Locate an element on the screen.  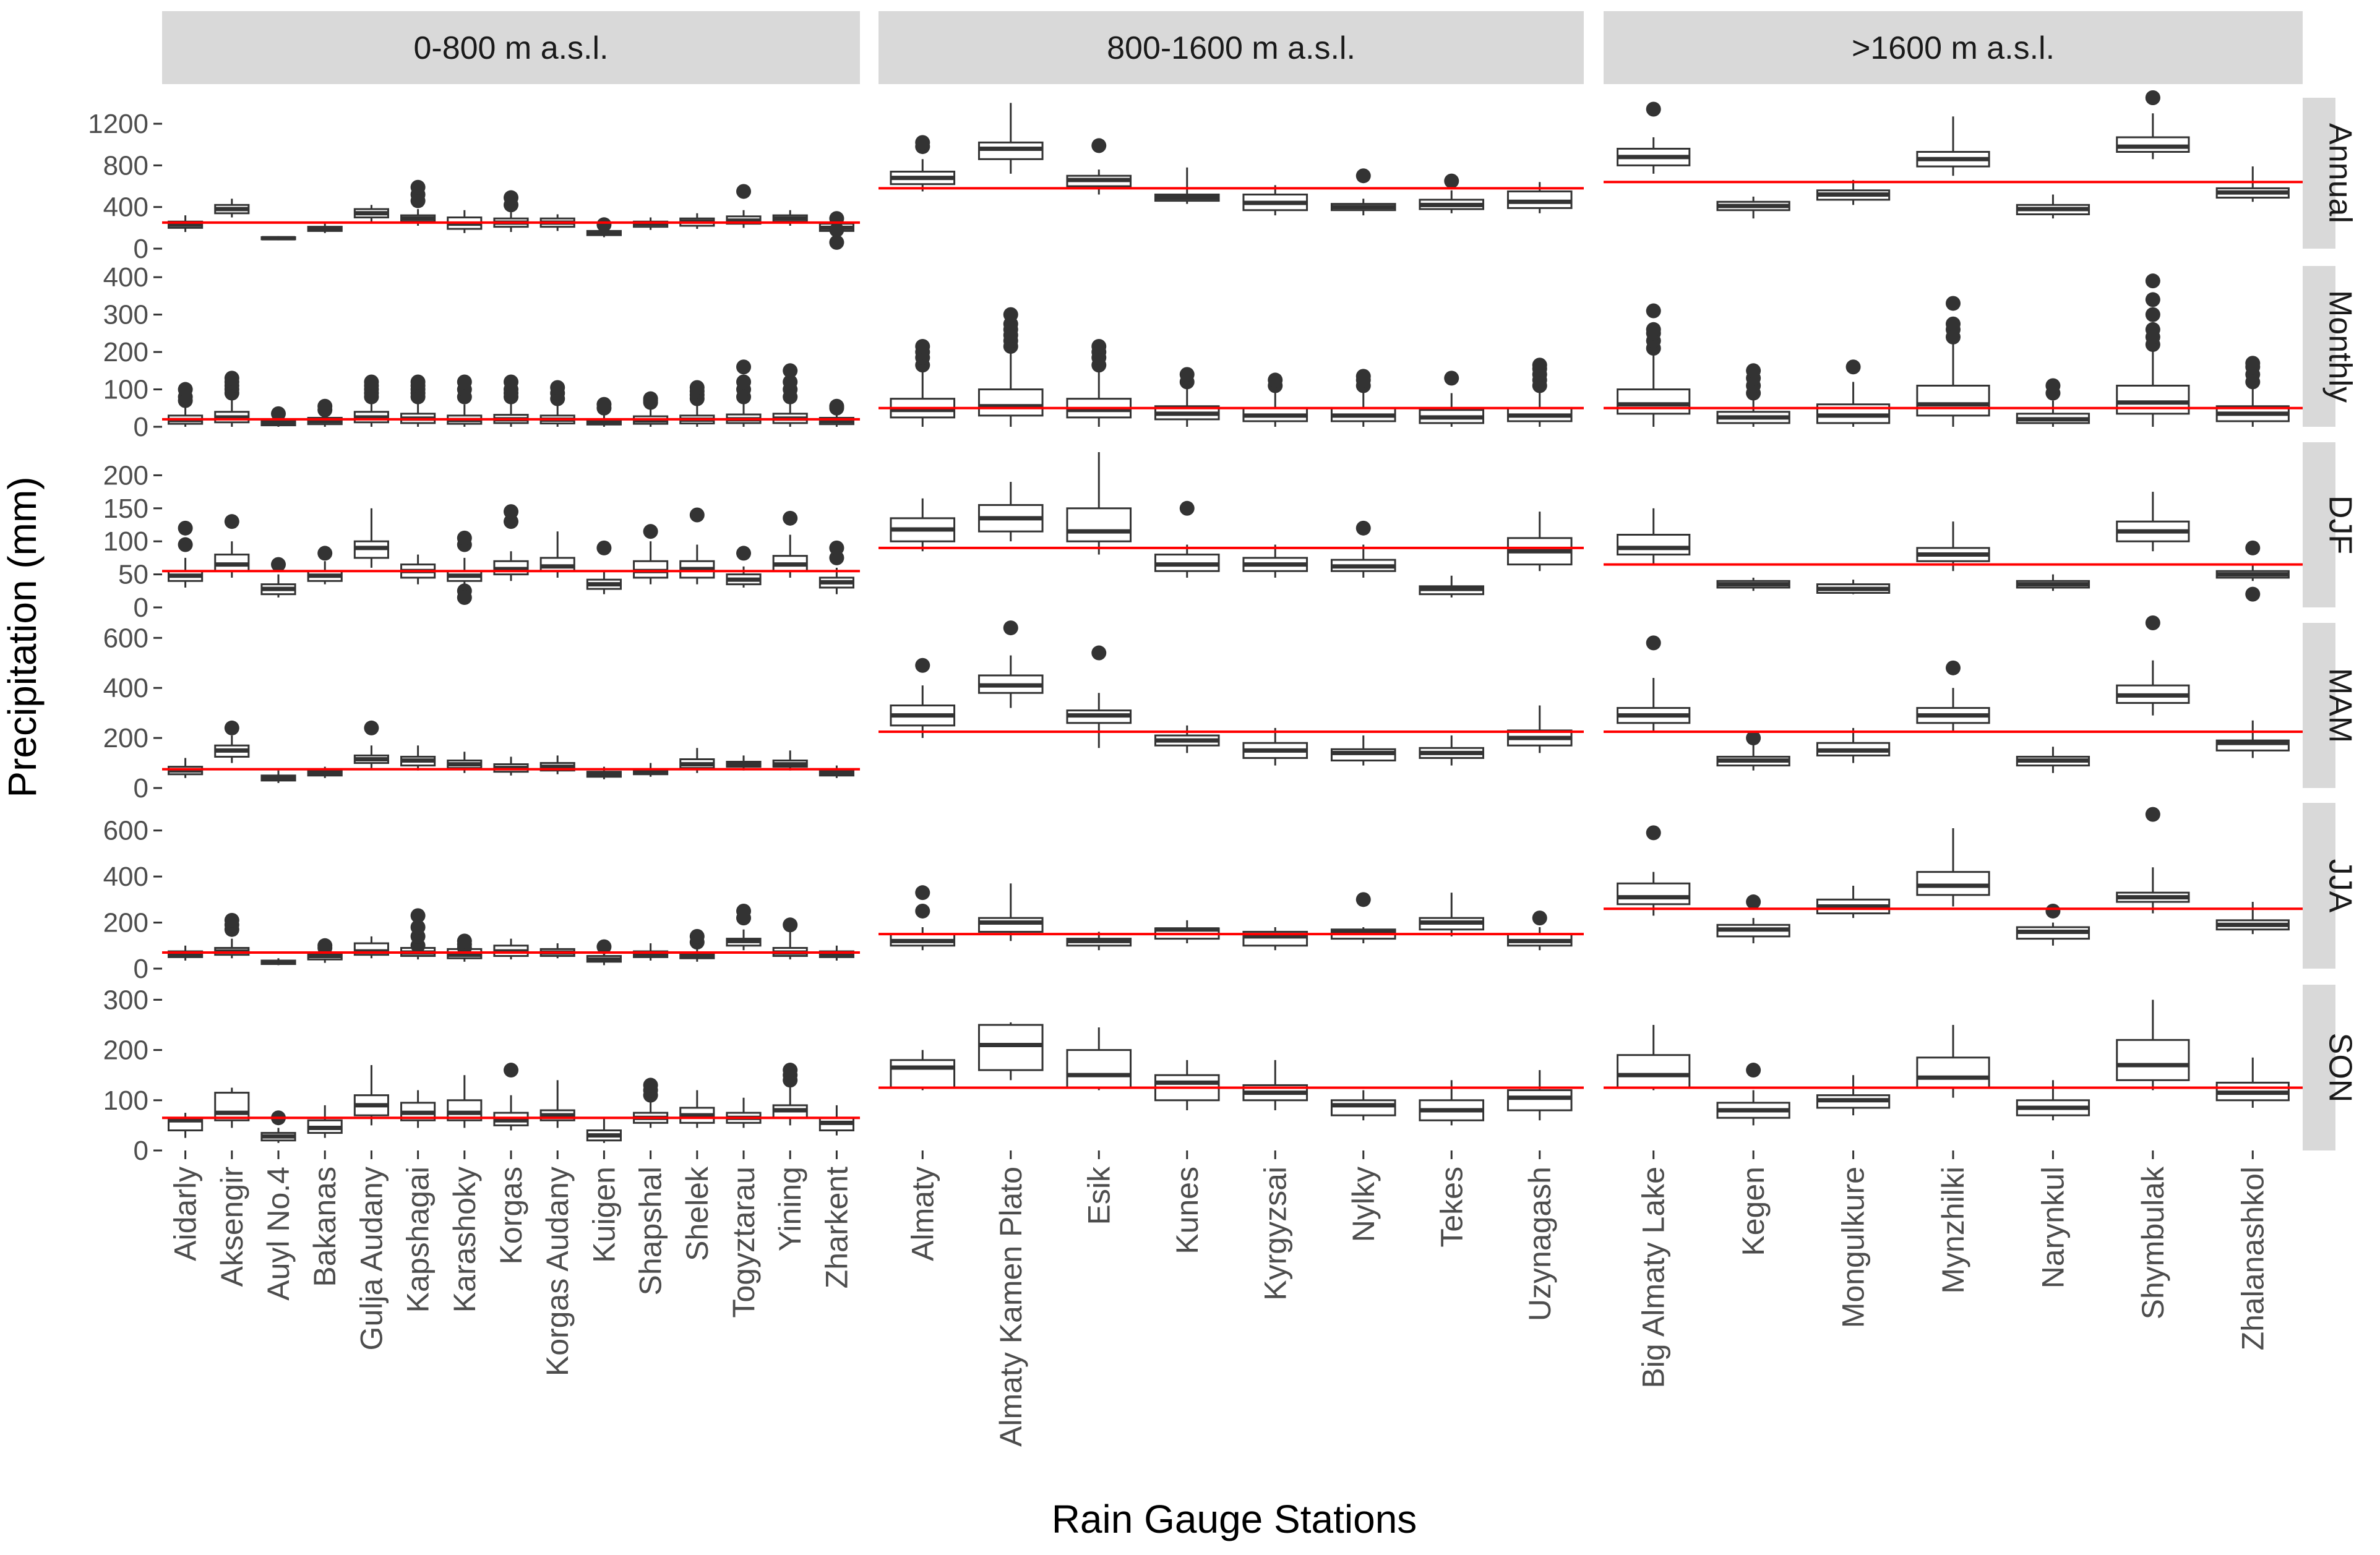
box-son-karashoky is located at coordinates (465, 1101).